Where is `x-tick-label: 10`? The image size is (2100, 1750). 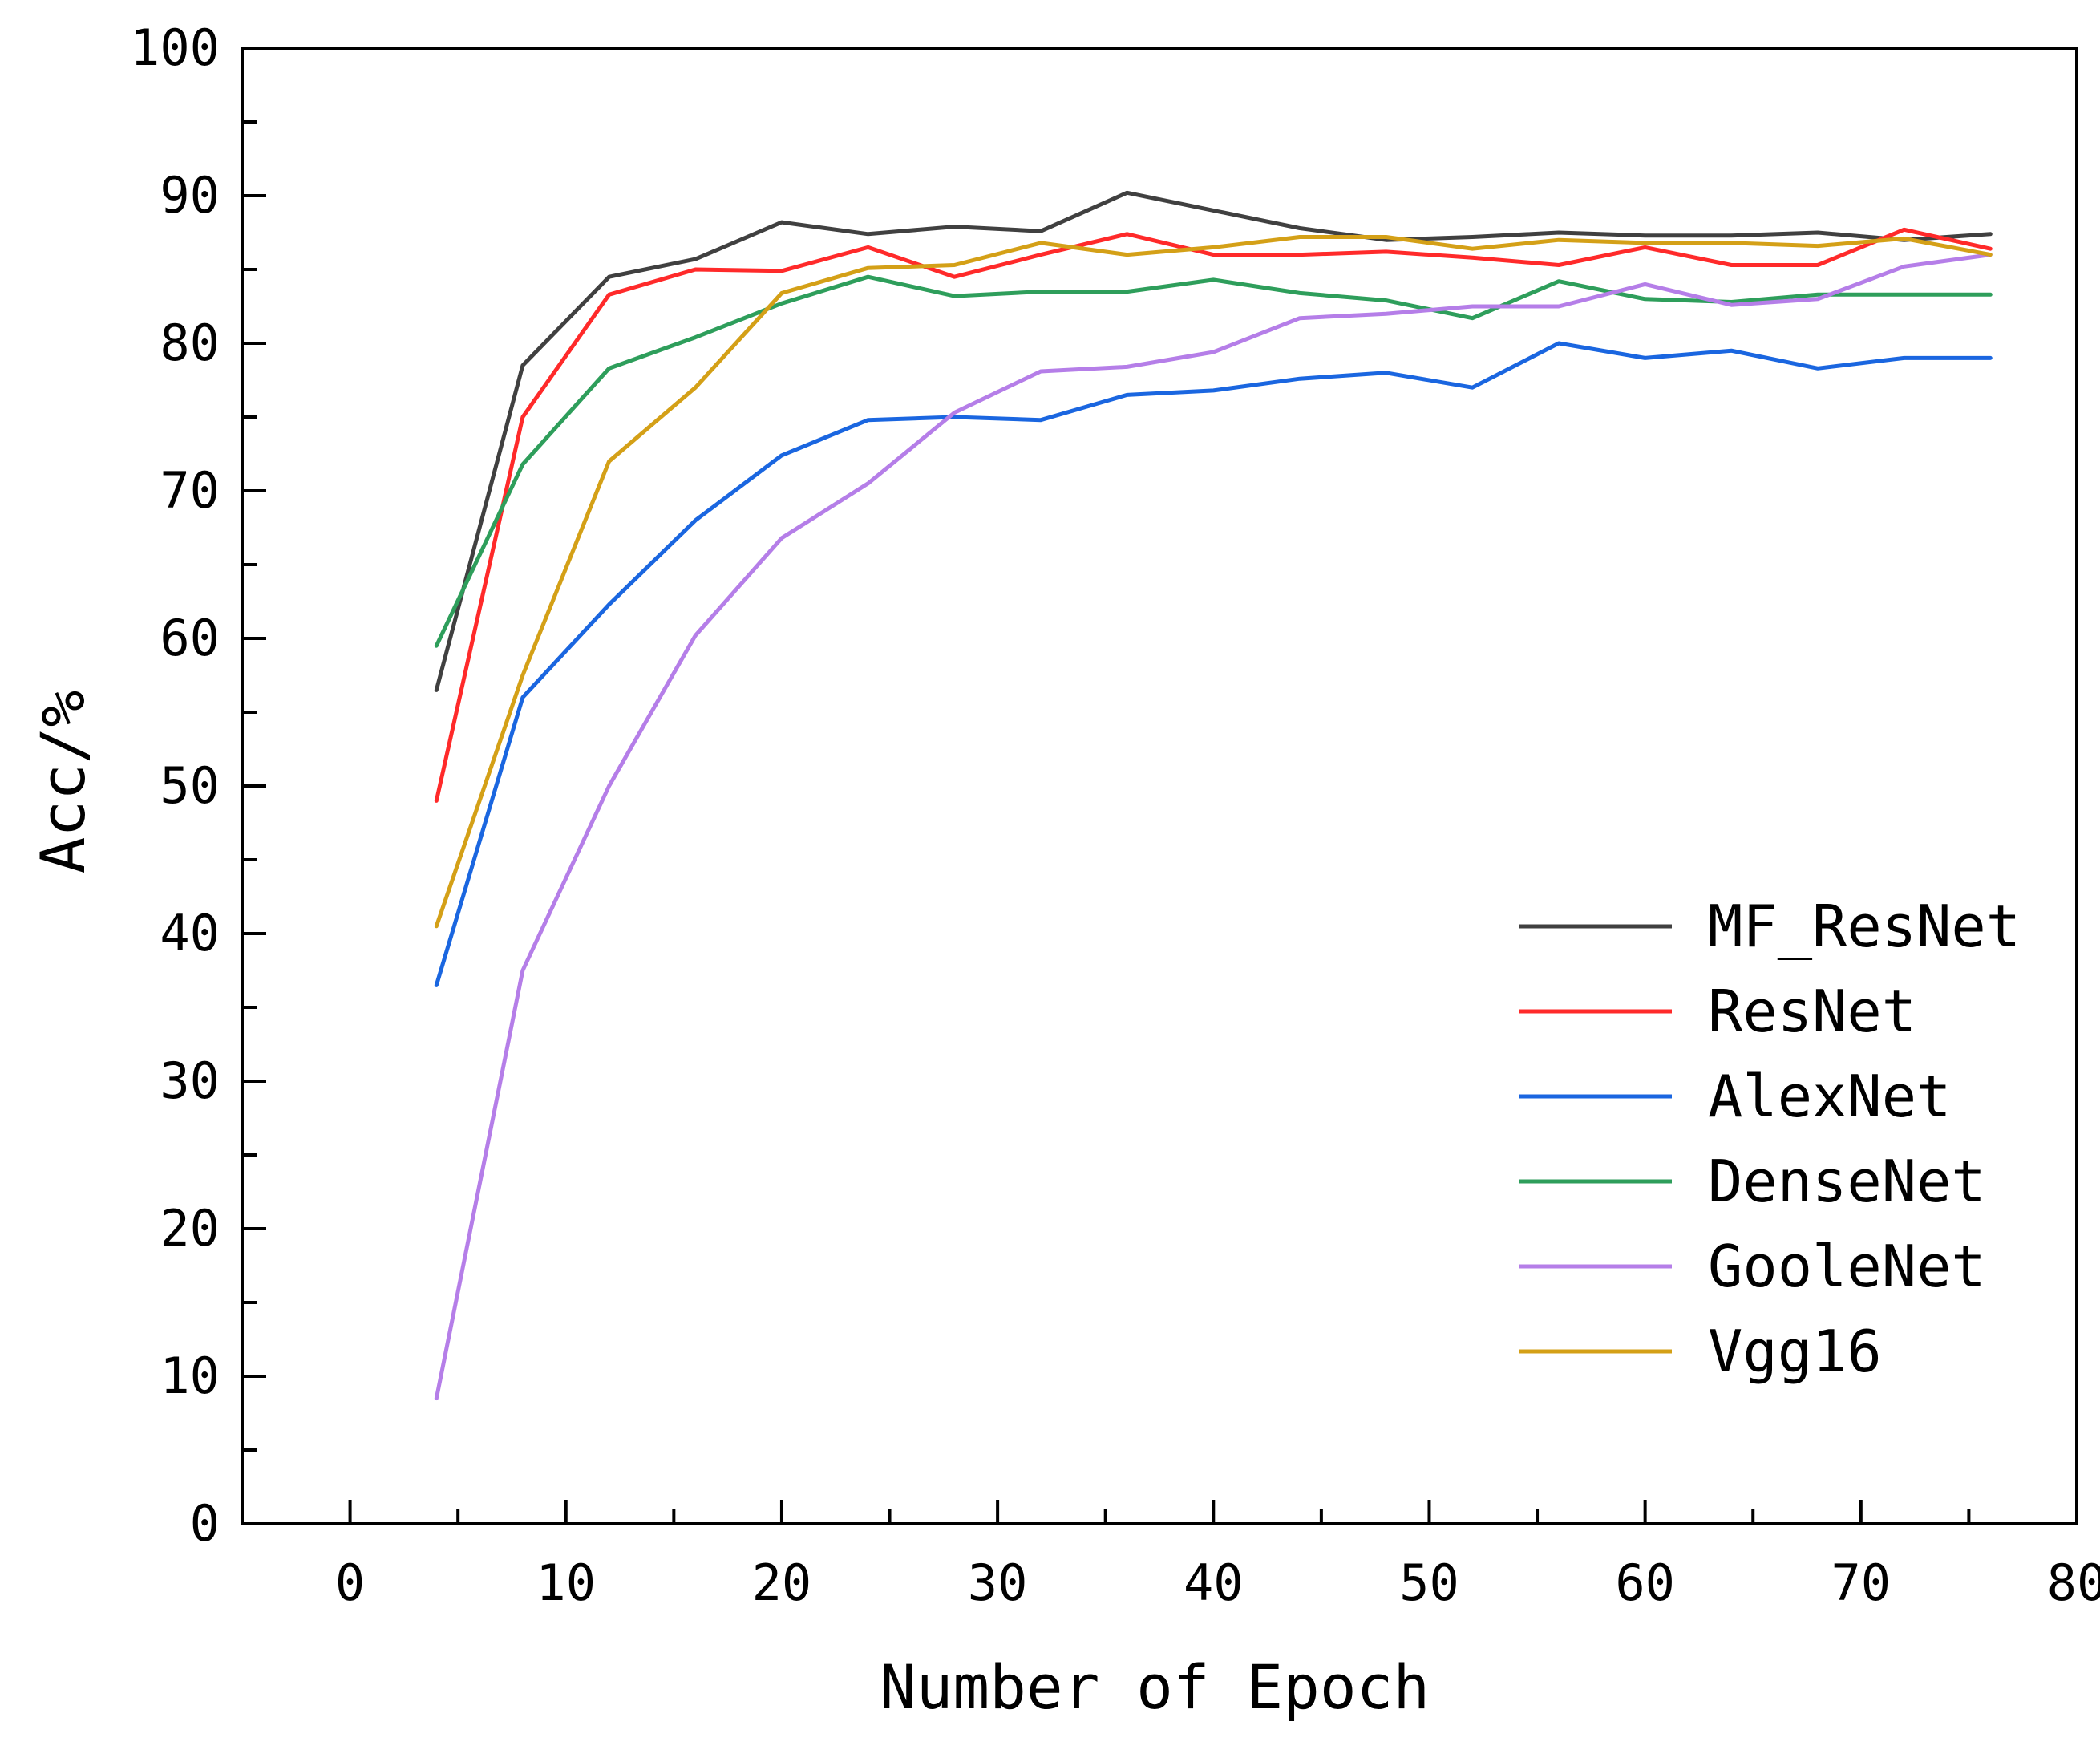
x-tick-label: 10 is located at coordinates (566, 1583).